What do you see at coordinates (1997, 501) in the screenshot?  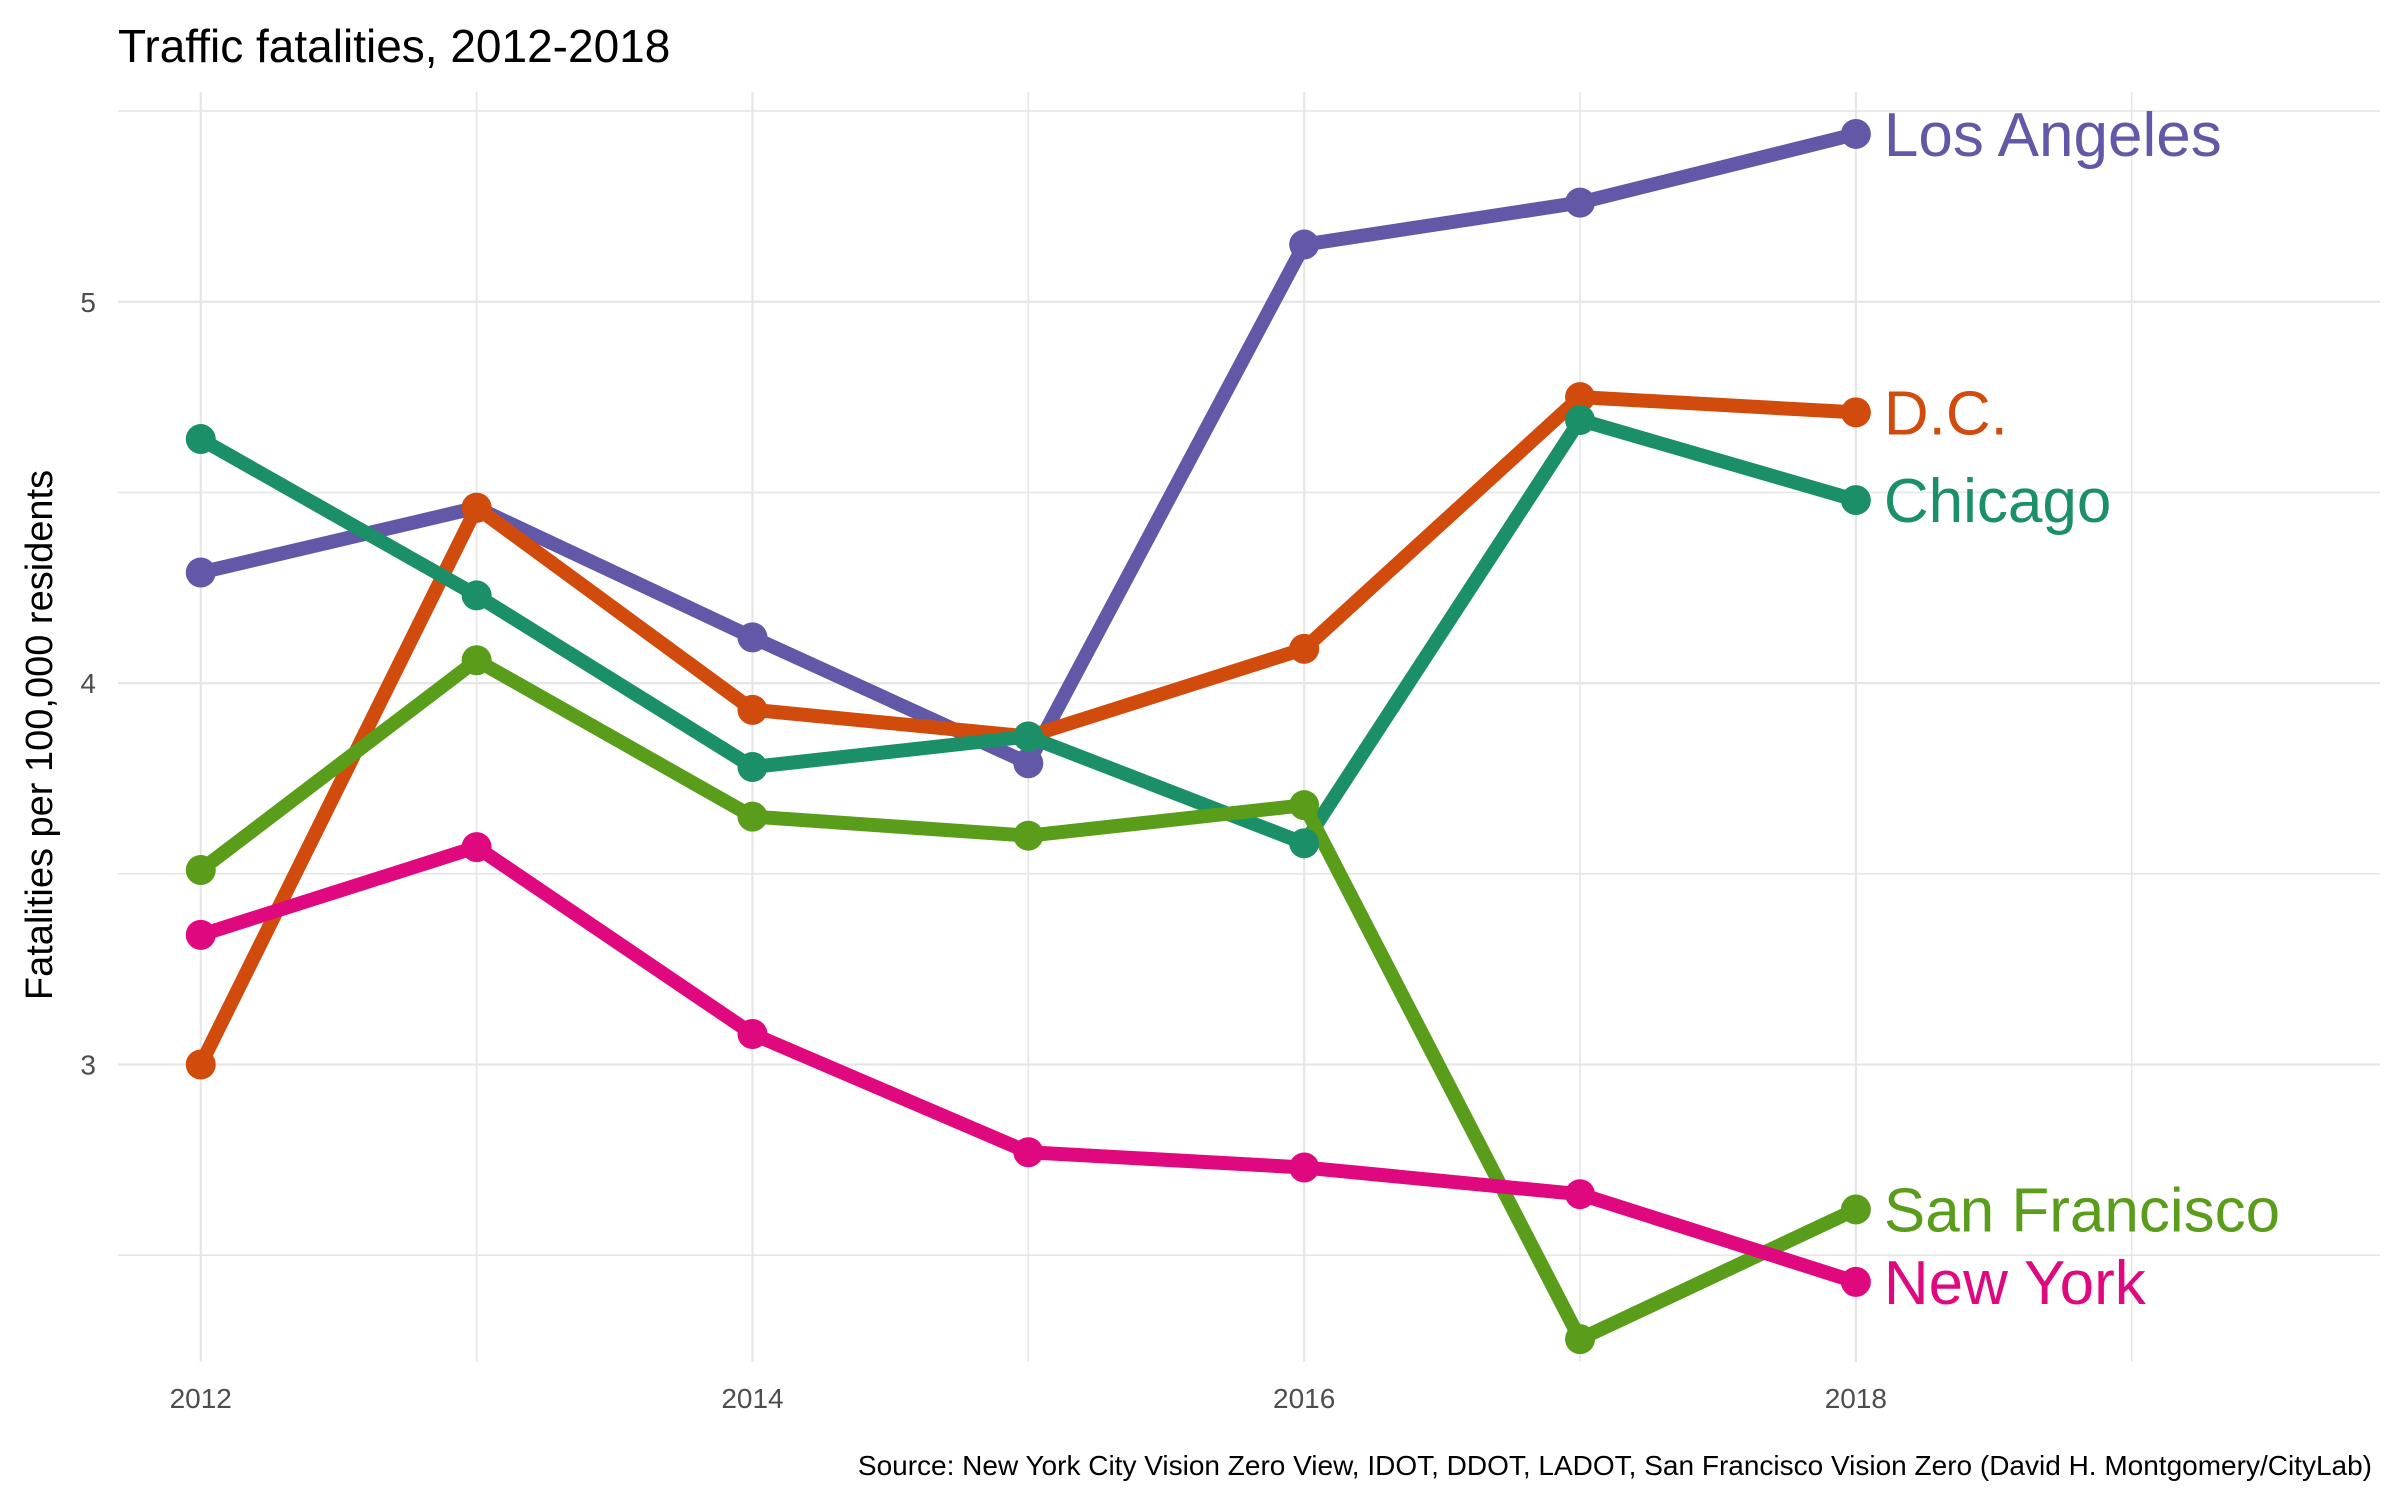 I see `series-label-chicago: Chicago` at bounding box center [1997, 501].